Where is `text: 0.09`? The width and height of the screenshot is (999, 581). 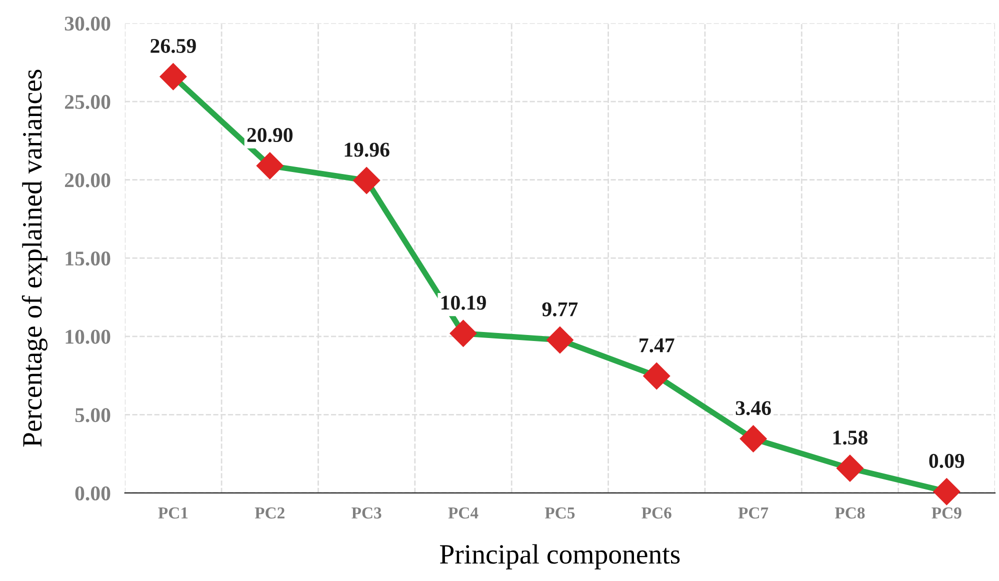
text: 0.09 is located at coordinates (946, 461).